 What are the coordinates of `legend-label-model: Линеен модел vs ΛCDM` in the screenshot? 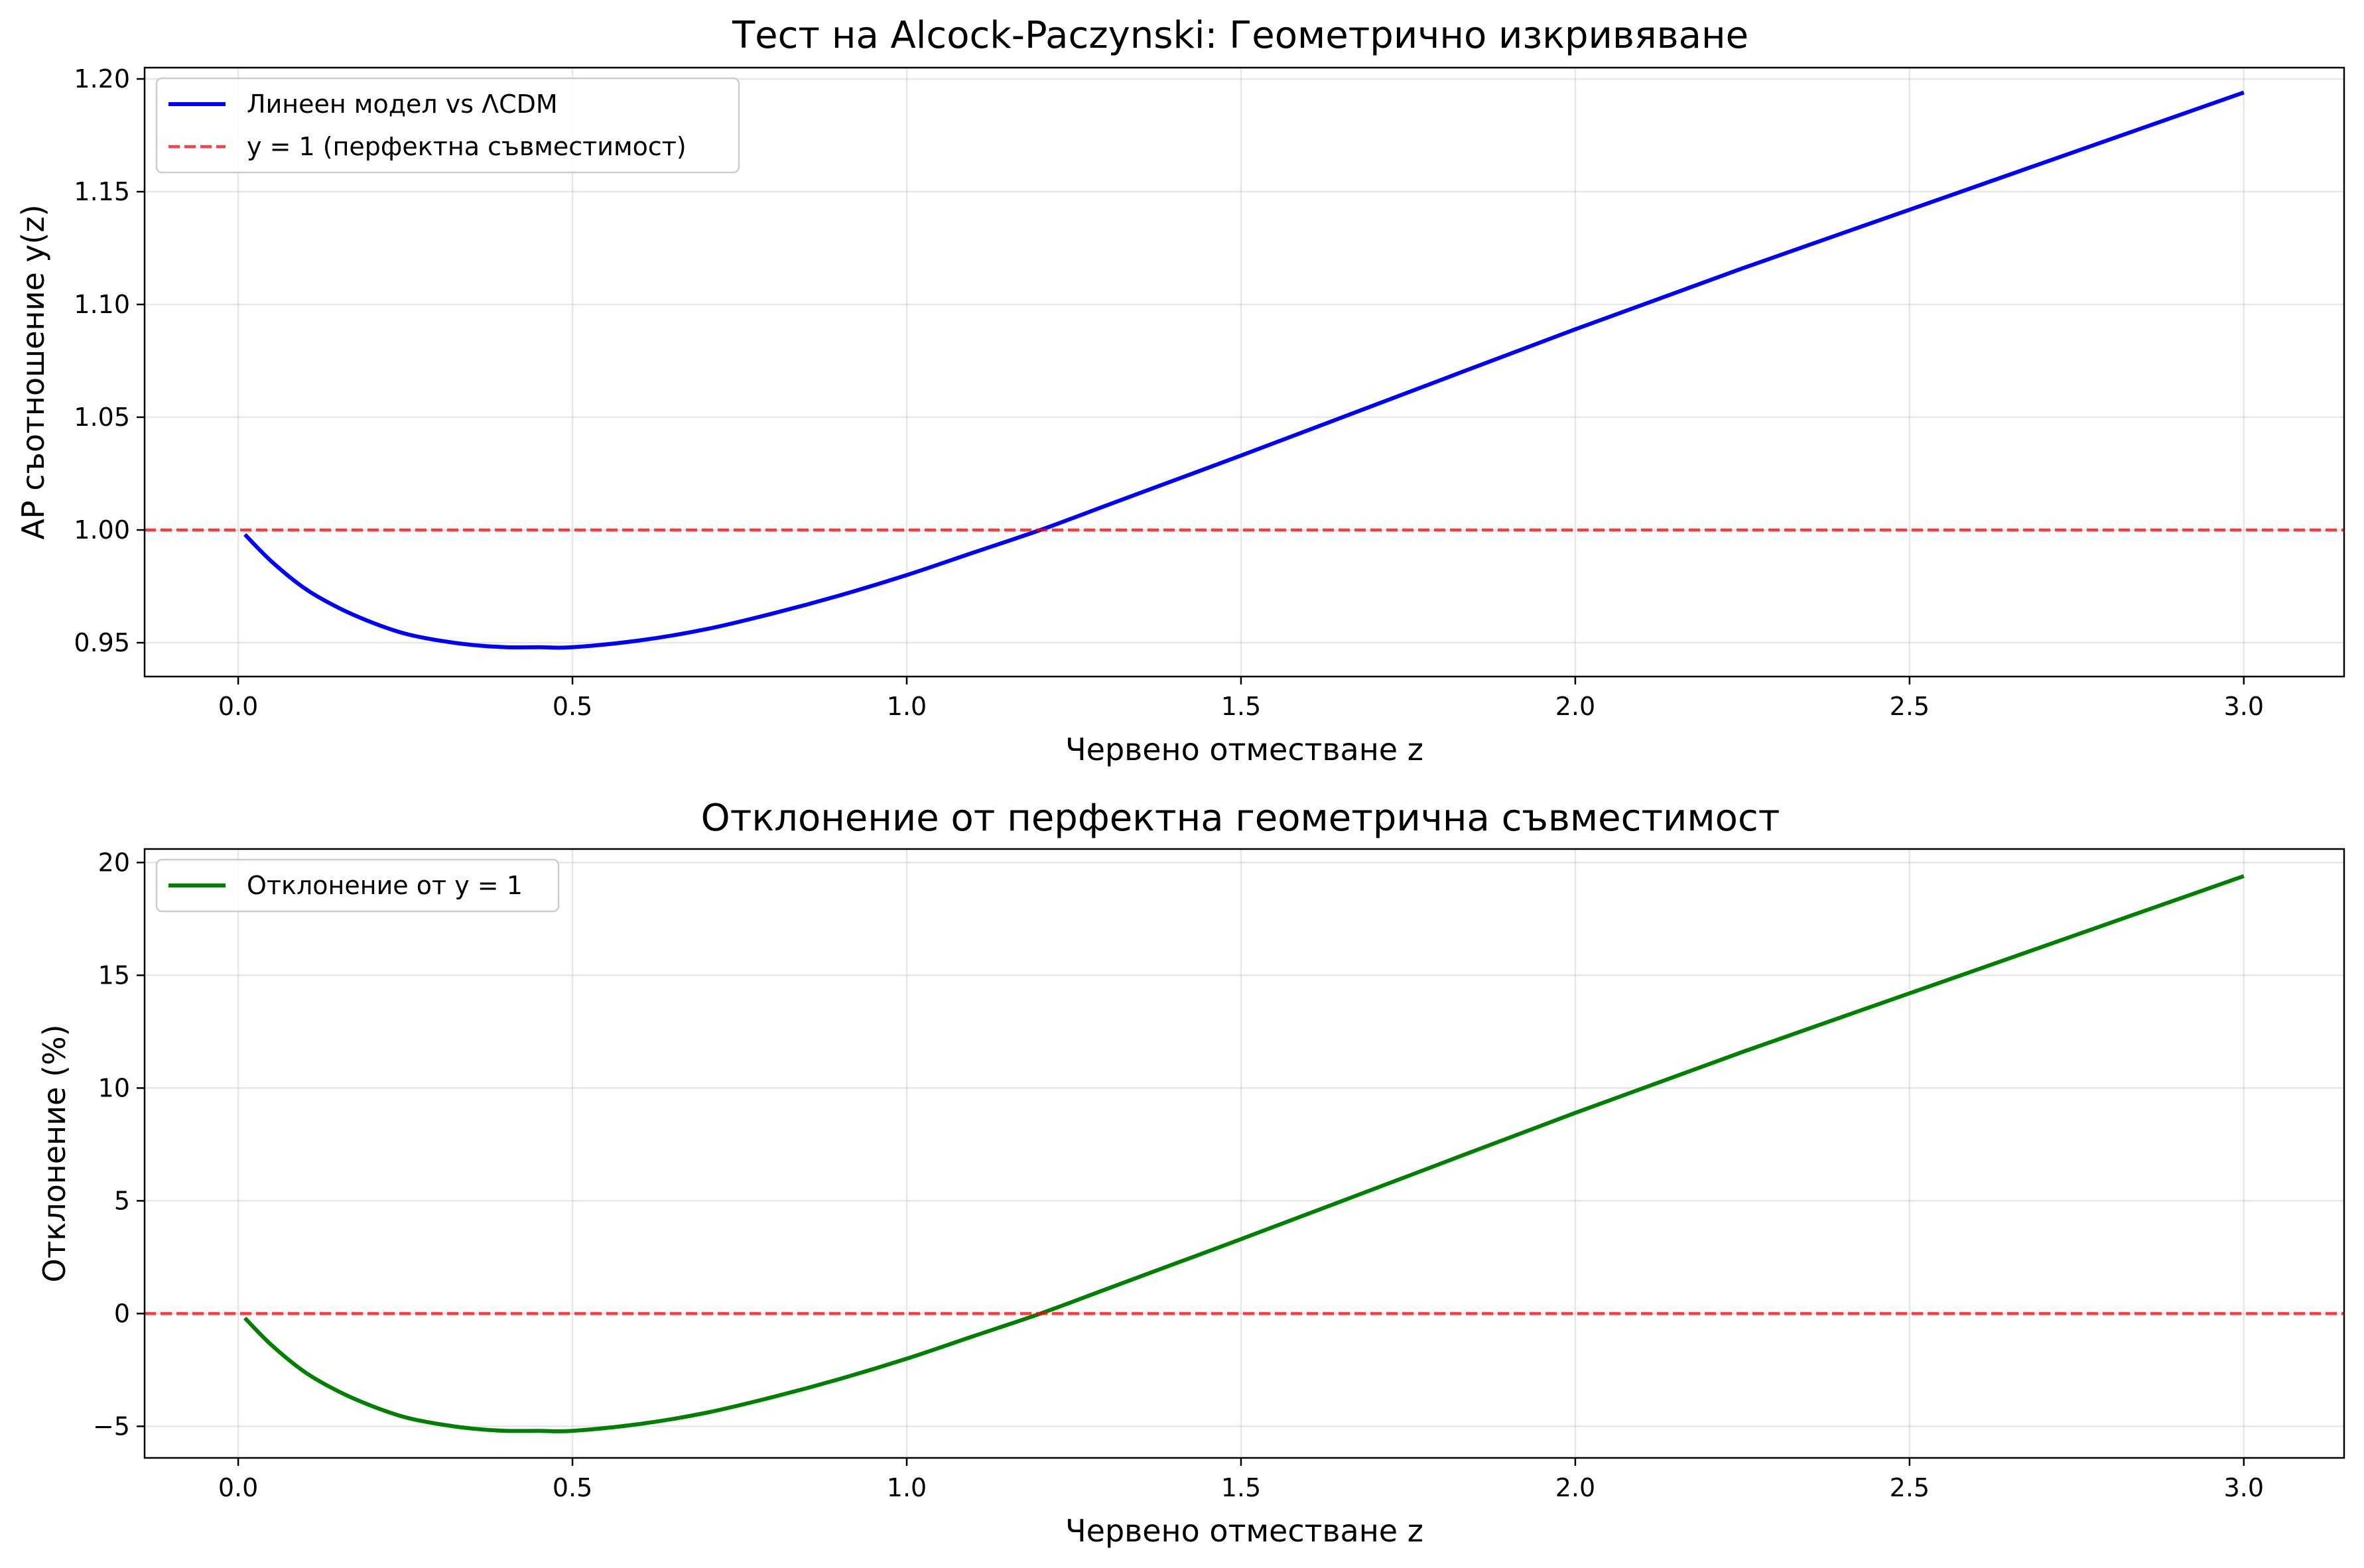 It's located at (402, 104).